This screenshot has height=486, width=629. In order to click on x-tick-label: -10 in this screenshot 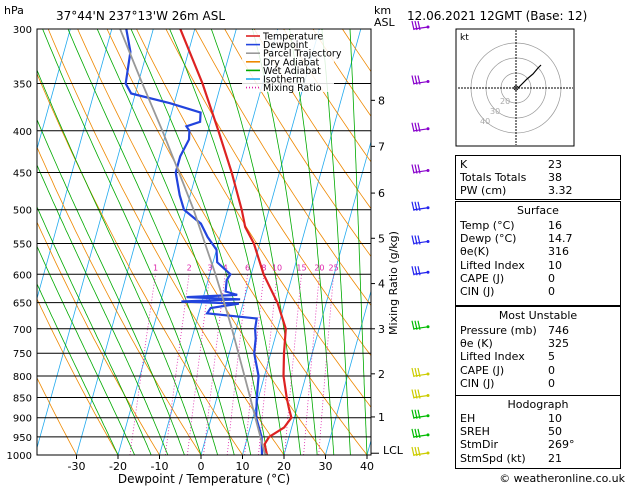, I will do `click(160, 466)`.